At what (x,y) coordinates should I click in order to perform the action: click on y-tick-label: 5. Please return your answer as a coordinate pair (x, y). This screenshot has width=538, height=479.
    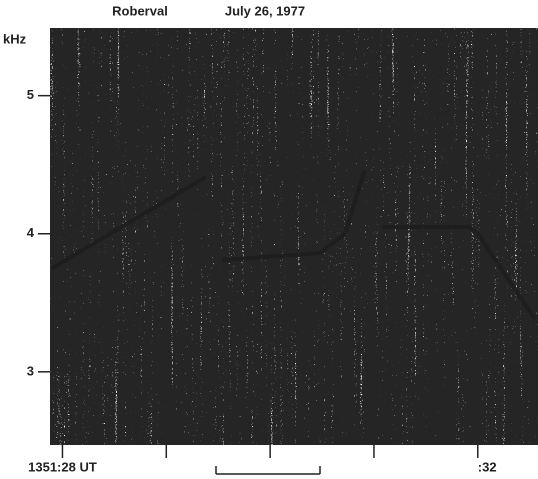
    Looking at the image, I should click on (30, 94).